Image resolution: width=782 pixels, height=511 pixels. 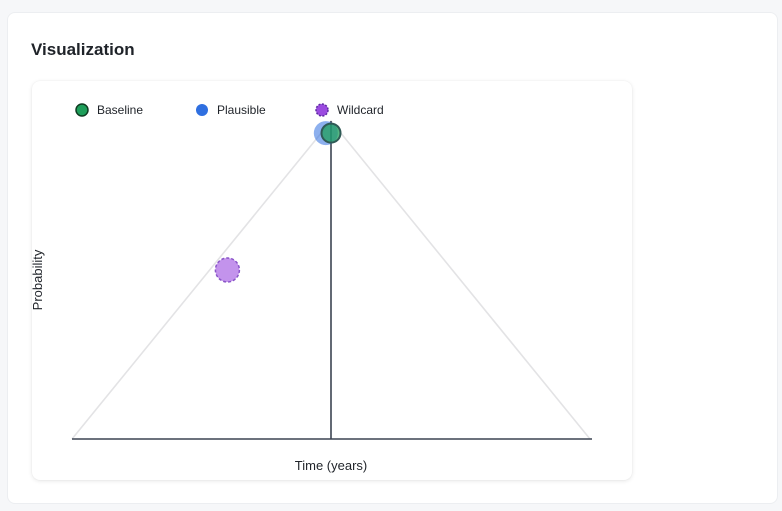 I want to click on legend-marker-plausible, so click(x=202, y=110).